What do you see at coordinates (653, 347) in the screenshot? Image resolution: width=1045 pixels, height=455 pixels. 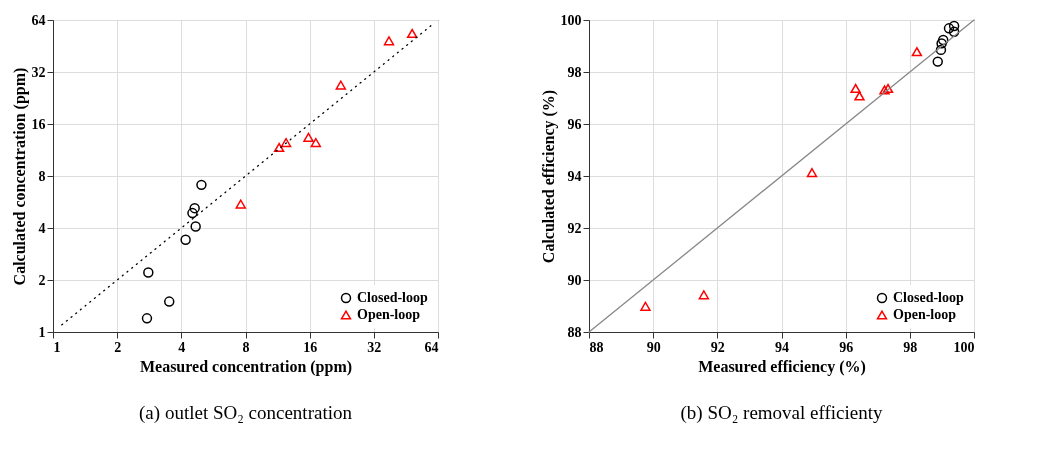 I see `x-tick-label: 90` at bounding box center [653, 347].